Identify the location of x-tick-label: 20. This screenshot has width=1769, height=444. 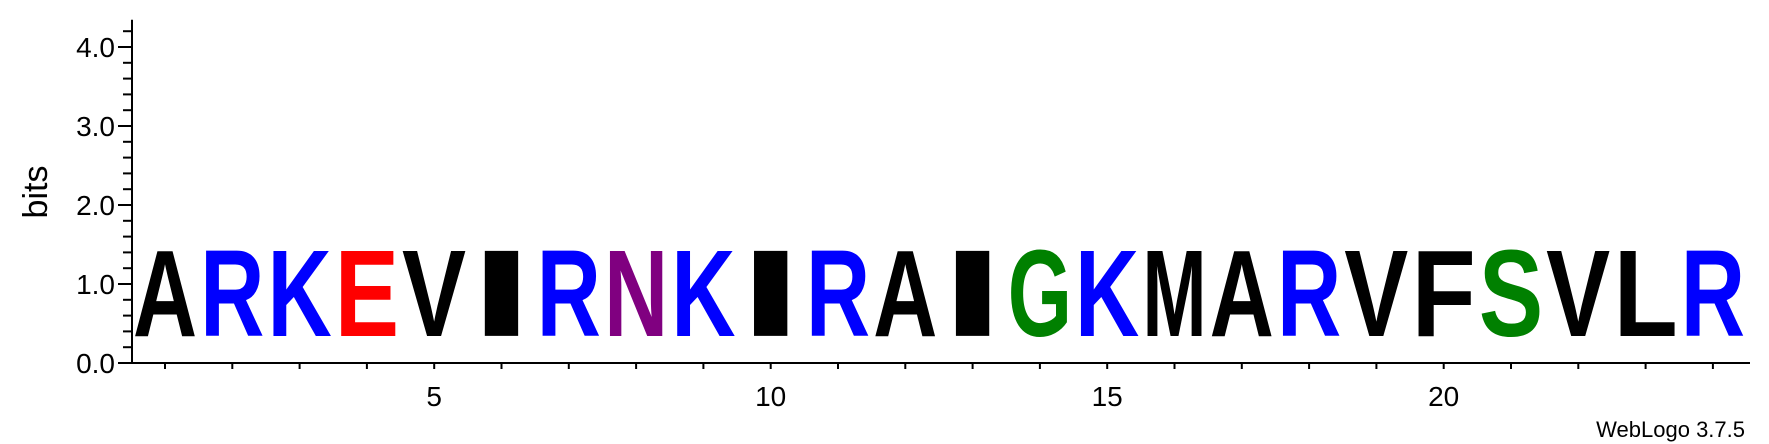
(1443, 396).